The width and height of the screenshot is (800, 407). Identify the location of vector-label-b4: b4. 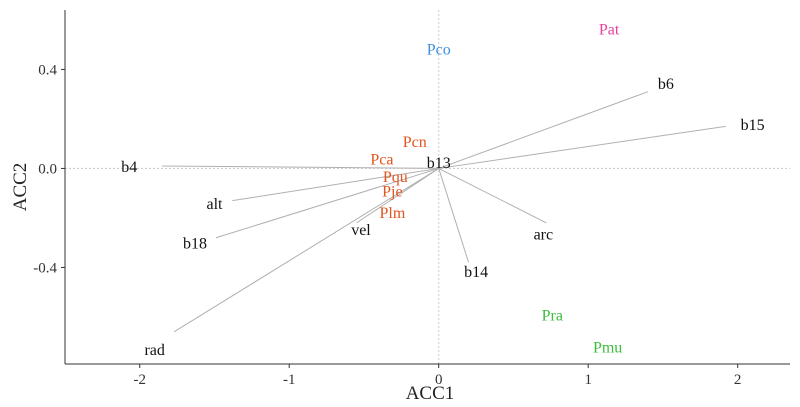
(129, 167).